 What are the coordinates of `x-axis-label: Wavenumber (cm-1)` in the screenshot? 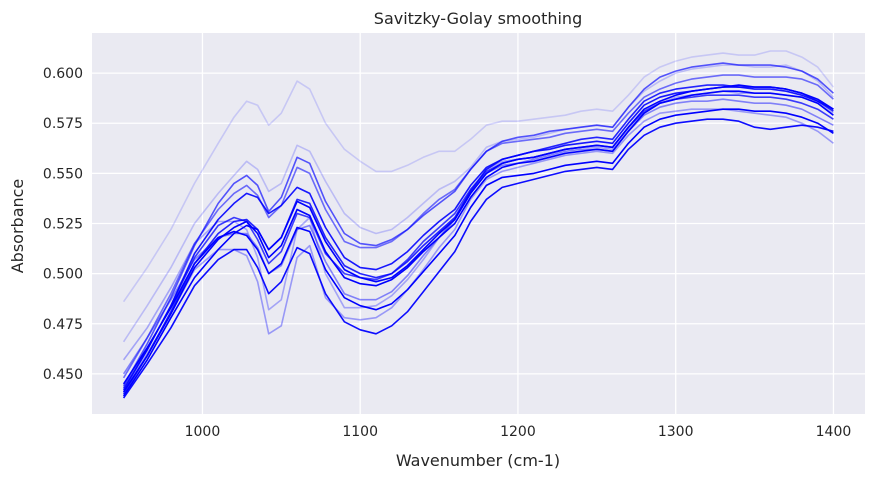 It's located at (478, 460).